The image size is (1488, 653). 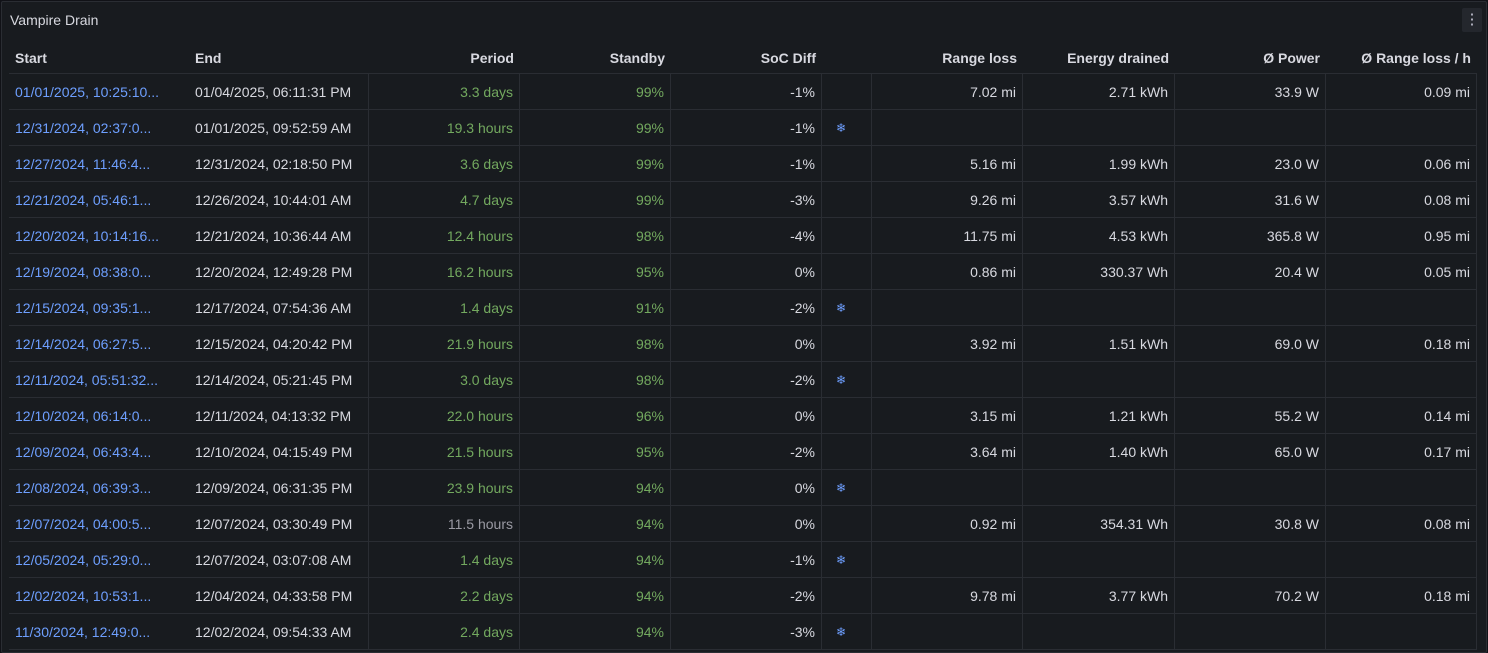 I want to click on table-cell: 0.09 mi, so click(x=1401, y=92).